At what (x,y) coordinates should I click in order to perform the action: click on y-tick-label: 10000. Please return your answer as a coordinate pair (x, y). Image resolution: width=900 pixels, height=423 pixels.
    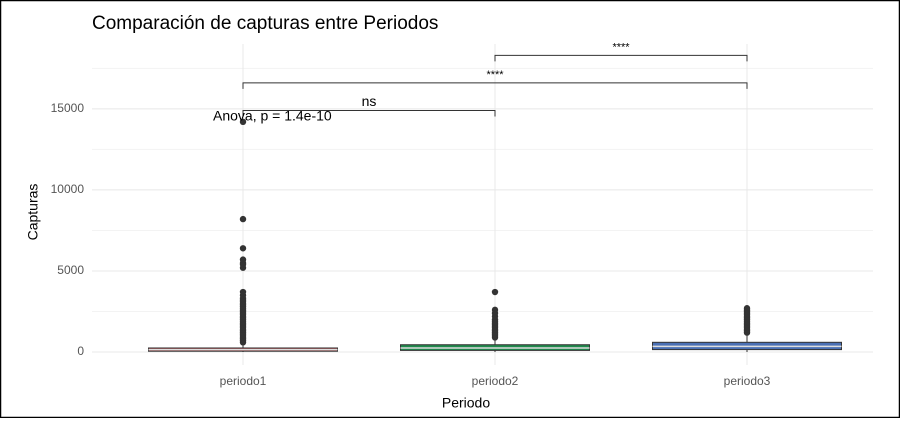
    Looking at the image, I should click on (68, 189).